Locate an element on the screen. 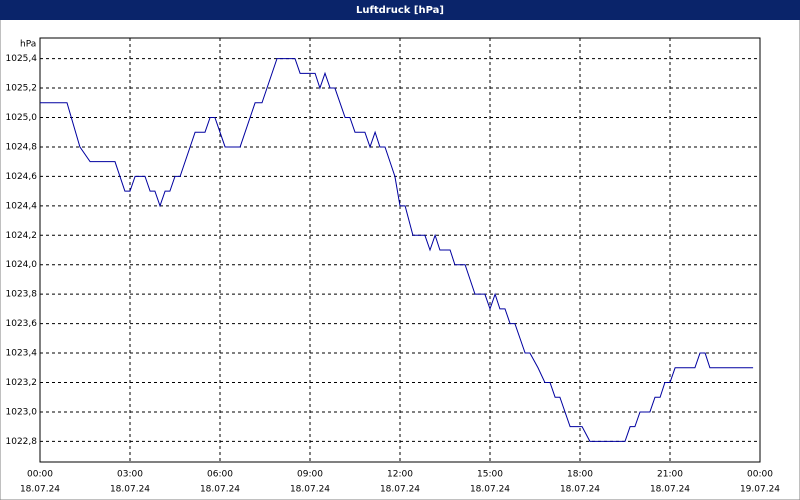 The height and width of the screenshot is (500, 800). y-tick-label: 1025,4 is located at coordinates (22, 59).